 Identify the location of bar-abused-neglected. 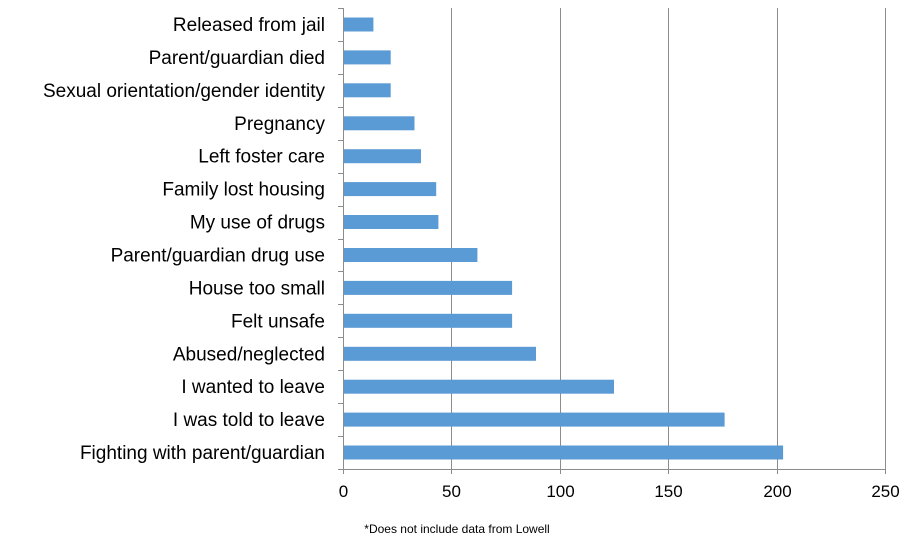
(439, 353).